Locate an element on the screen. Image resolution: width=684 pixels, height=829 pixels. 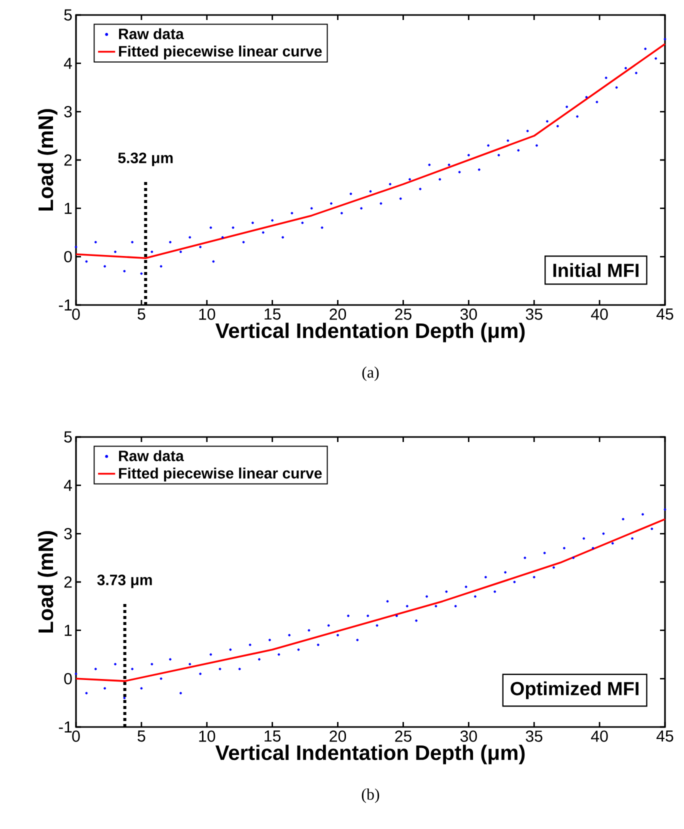
annotation: Initial MFI is located at coordinates (595, 270).